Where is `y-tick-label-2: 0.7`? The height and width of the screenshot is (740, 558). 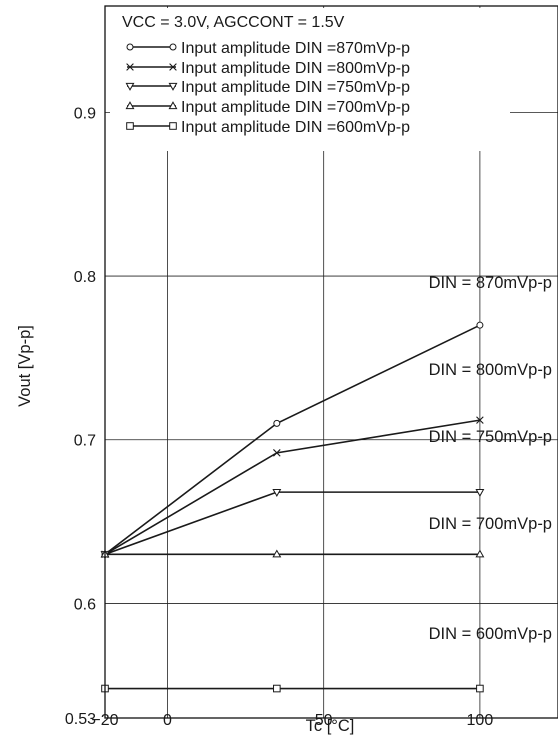 y-tick-label-2: 0.7 is located at coordinates (85, 441).